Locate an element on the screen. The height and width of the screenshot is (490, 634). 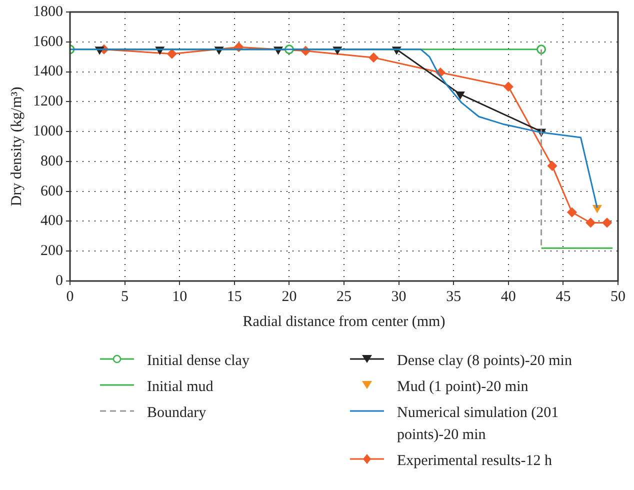
x-tick-label: 0 is located at coordinates (70, 296).